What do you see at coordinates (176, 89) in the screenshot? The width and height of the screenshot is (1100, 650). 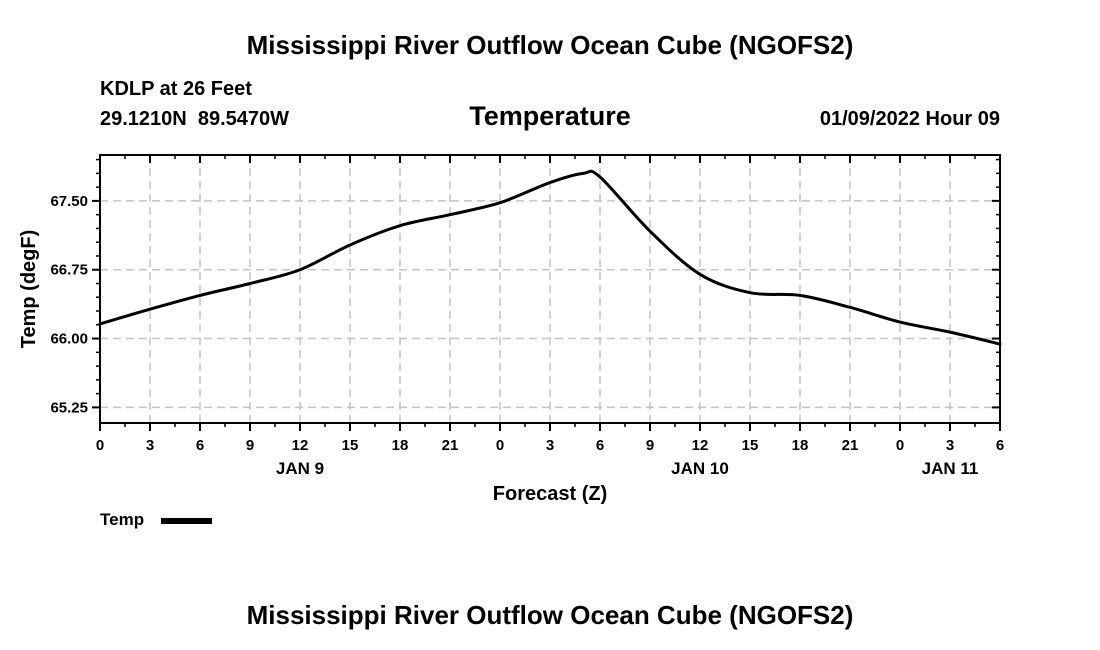 I see `station-label: KDLP at 26 Feet` at bounding box center [176, 89].